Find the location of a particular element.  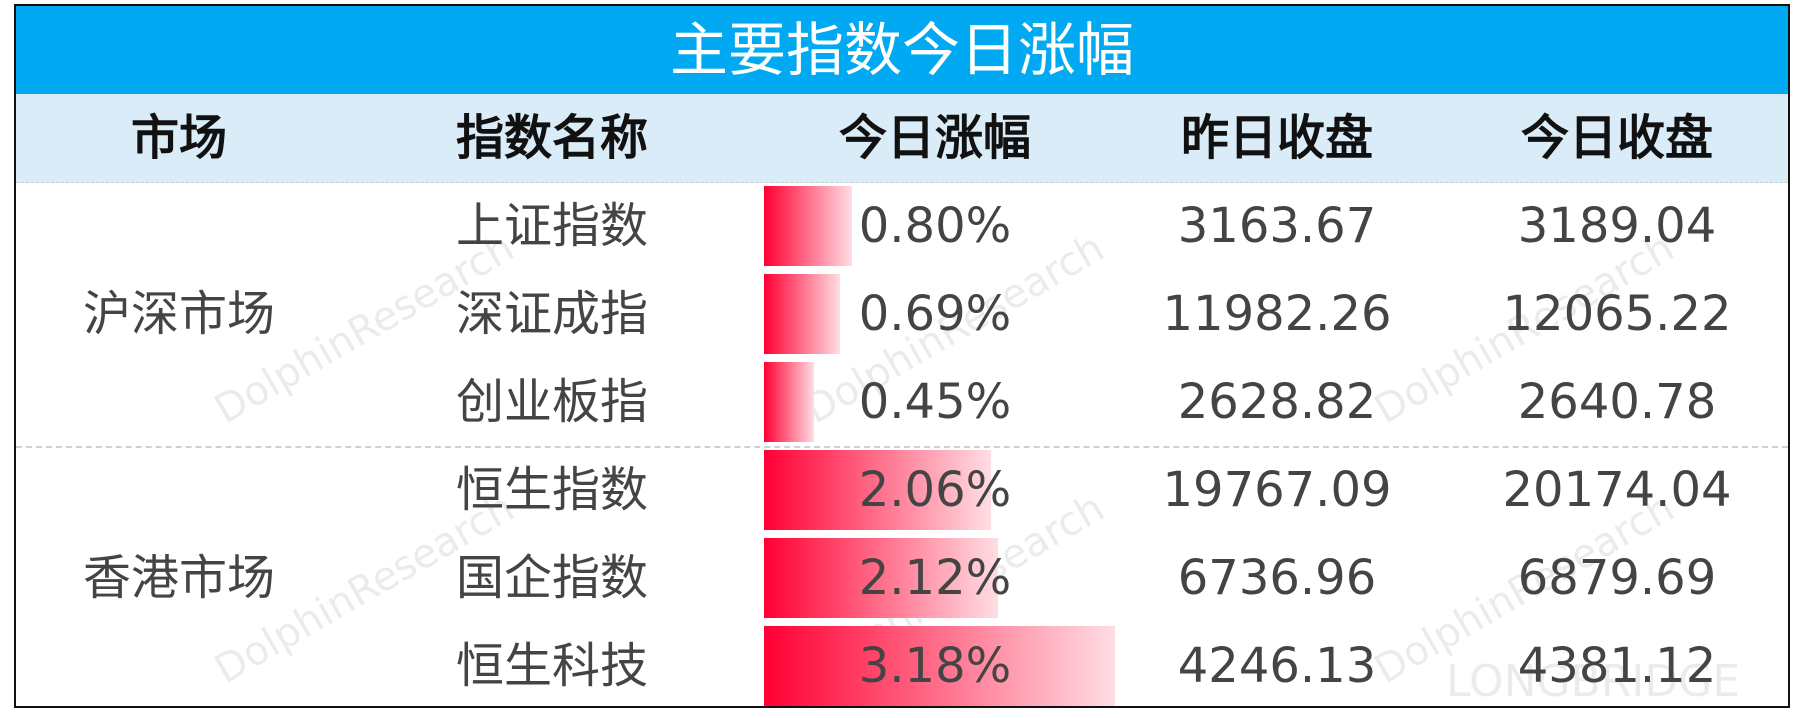

header-cell: 今日收盘 is located at coordinates (1617, 138).